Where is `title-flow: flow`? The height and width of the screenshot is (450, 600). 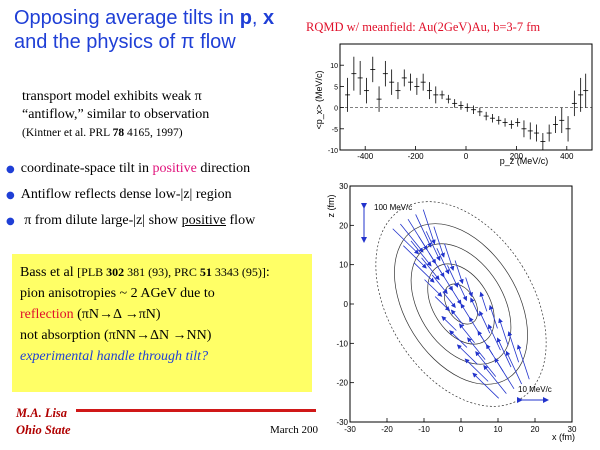
title-flow: flow is located at coordinates (215, 42).